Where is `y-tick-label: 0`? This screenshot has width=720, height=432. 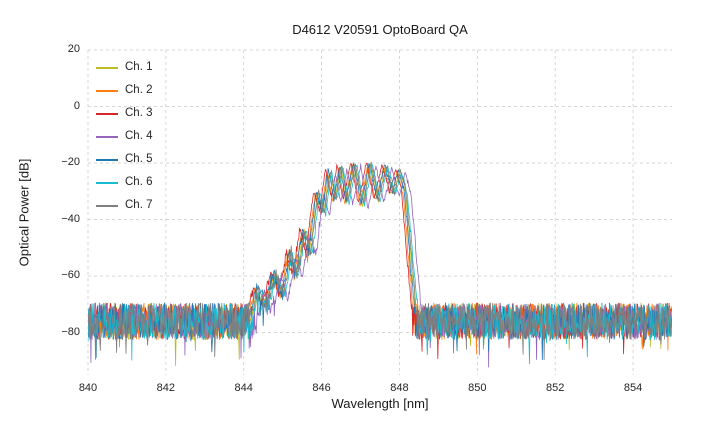 y-tick-label: 0 is located at coordinates (76, 105).